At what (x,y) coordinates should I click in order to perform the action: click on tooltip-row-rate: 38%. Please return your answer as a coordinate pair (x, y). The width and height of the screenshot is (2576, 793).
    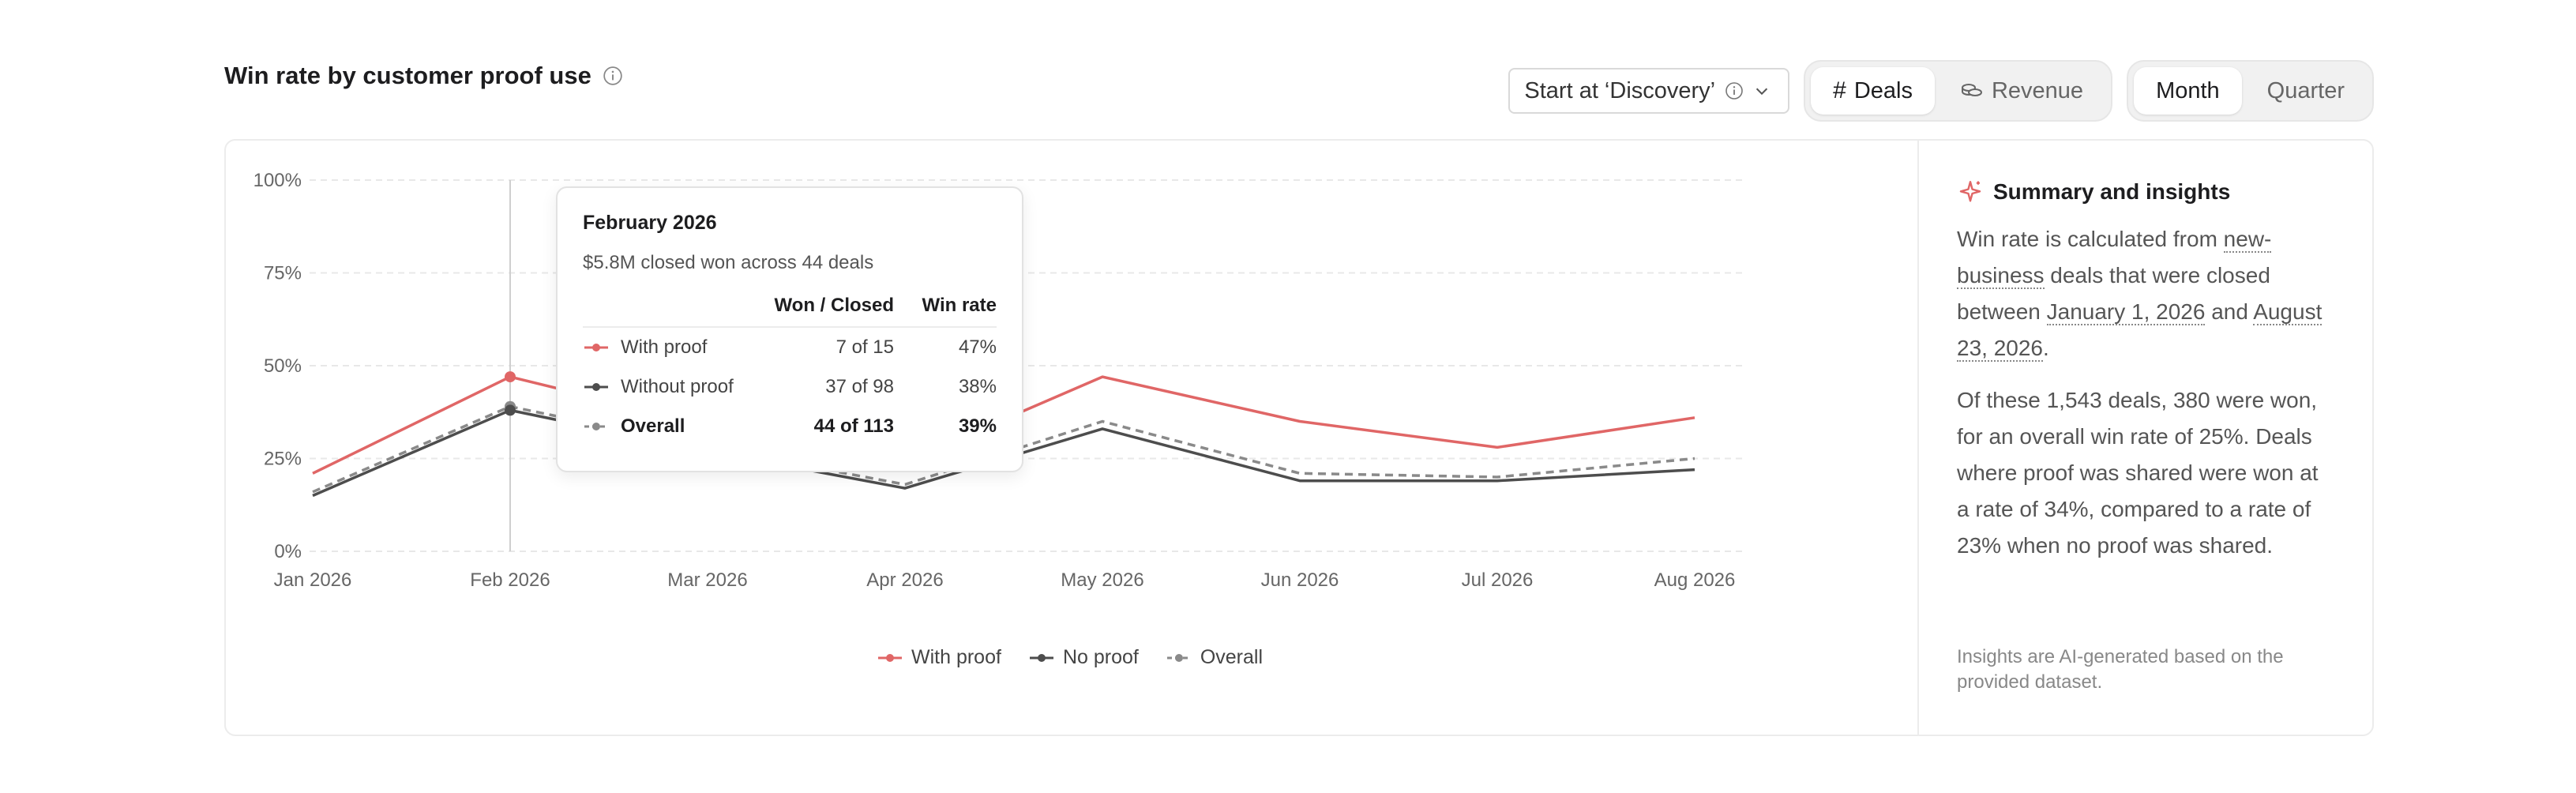
    Looking at the image, I should click on (977, 386).